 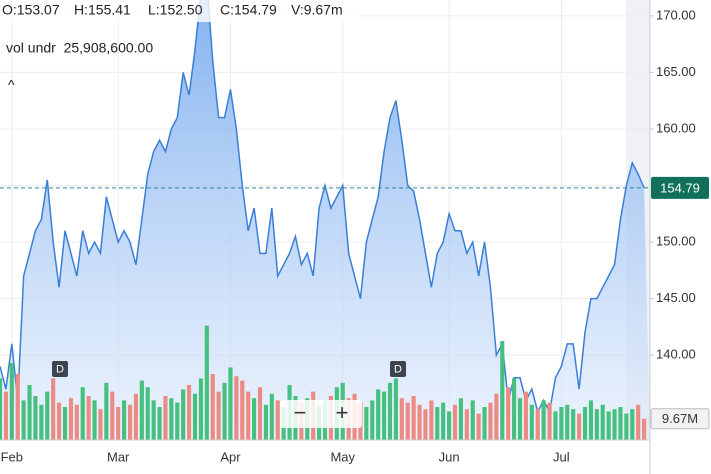 What do you see at coordinates (12, 456) in the screenshot?
I see `x-tick-label: Feb` at bounding box center [12, 456].